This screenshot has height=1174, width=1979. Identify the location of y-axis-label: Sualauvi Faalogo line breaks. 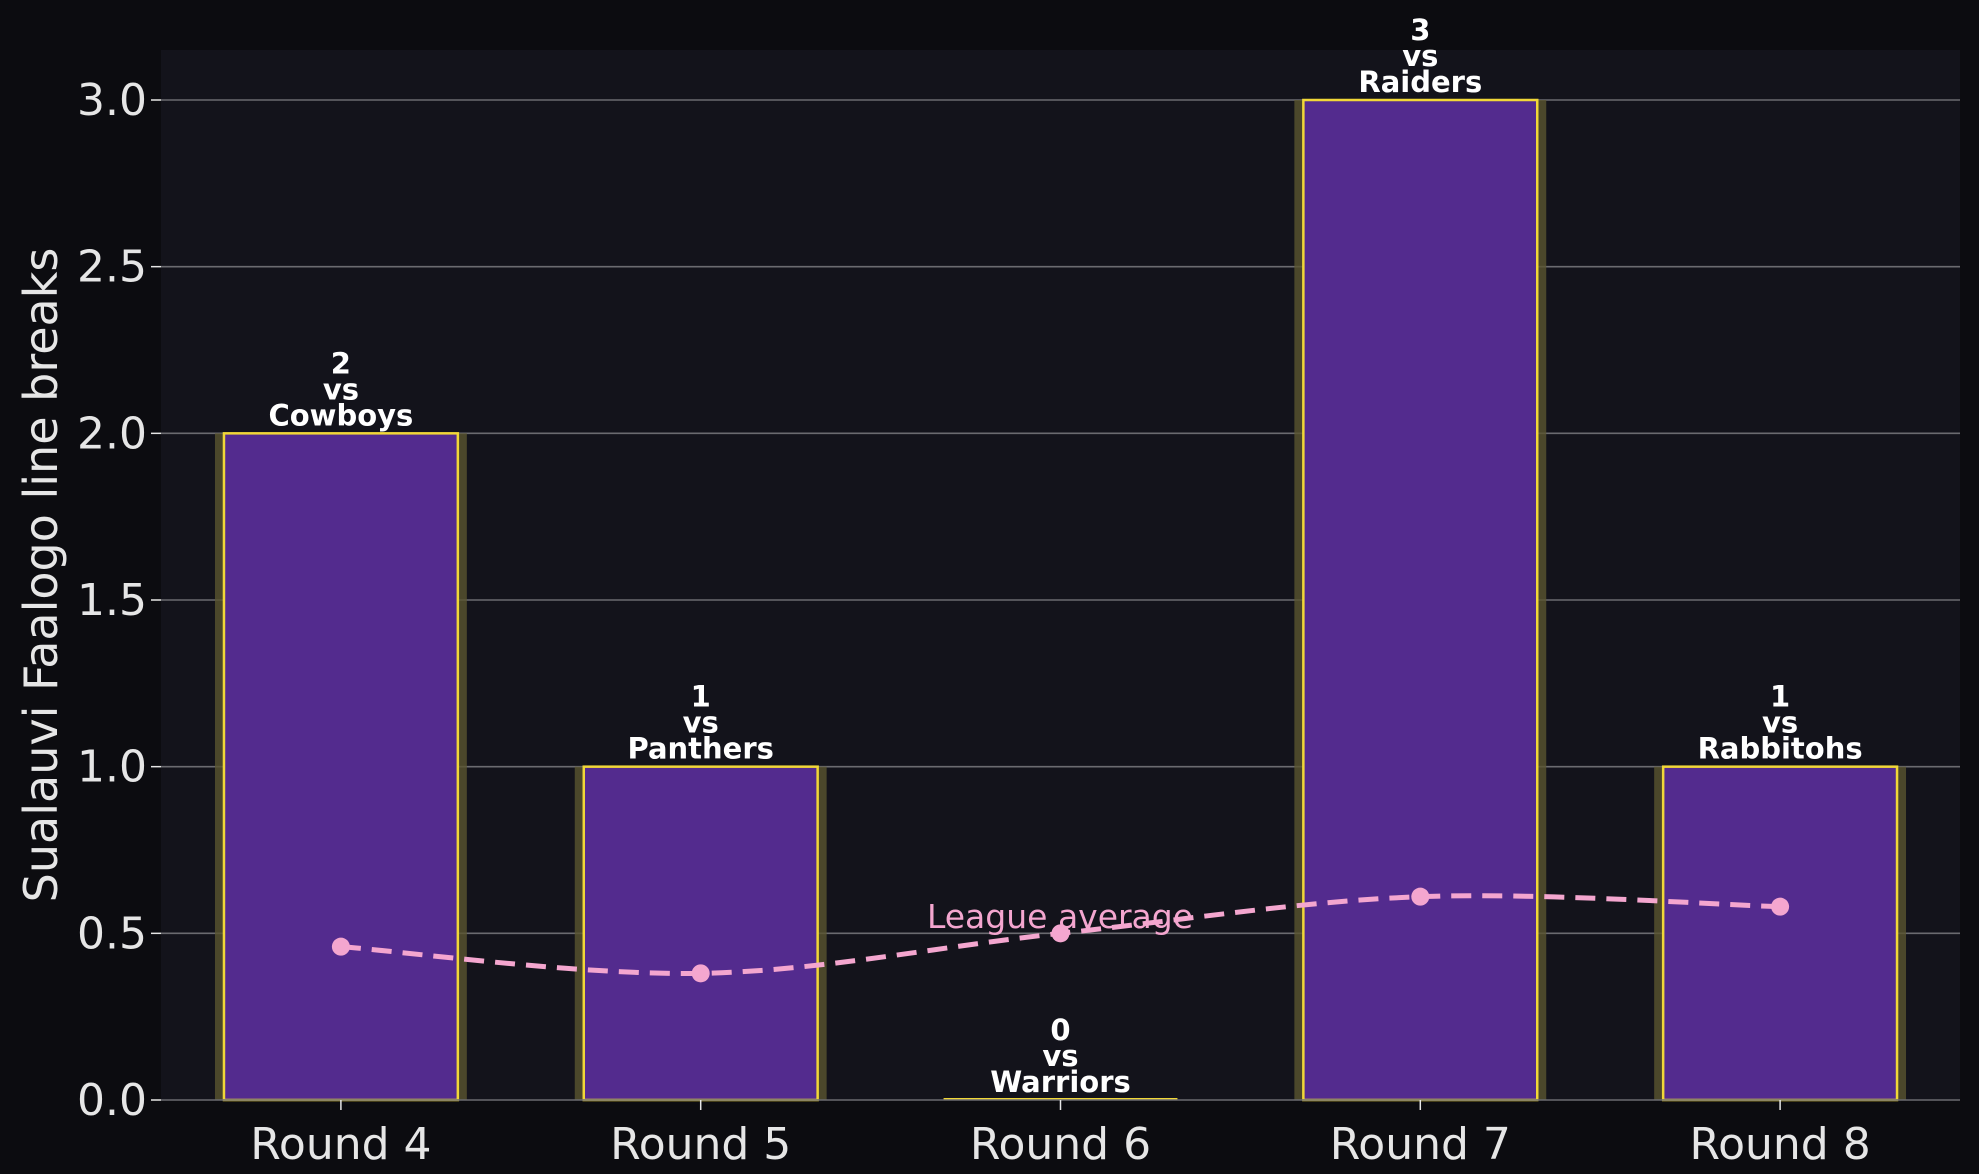
(41, 575).